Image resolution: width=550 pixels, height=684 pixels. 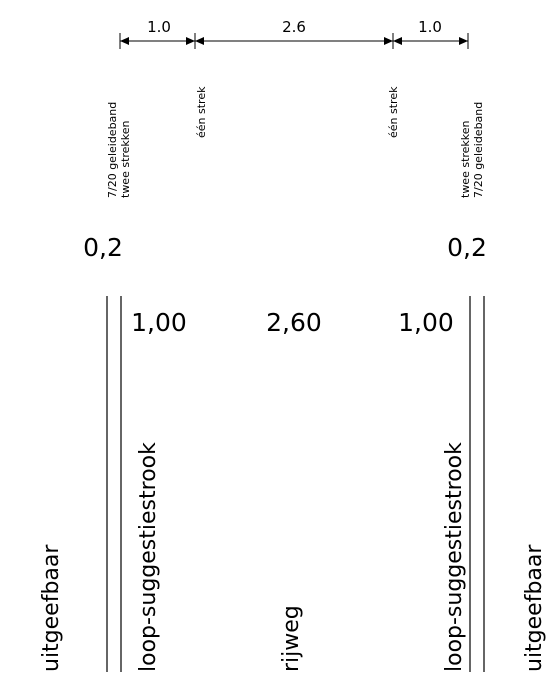 I want to click on zone-left-outside-text: uitgeefbaar, so click(x=51, y=608).